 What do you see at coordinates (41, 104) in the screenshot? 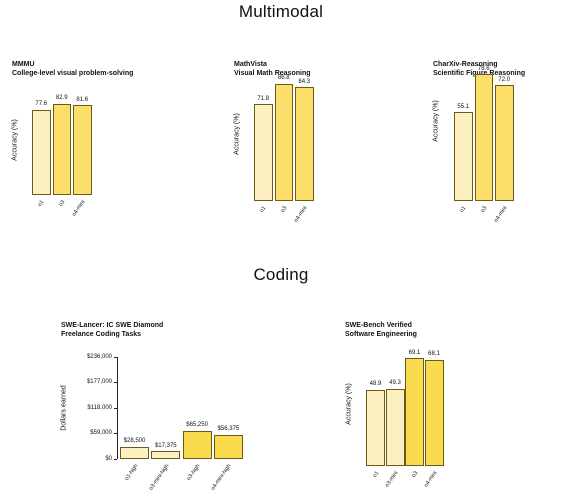
I see `data-label: 77.6` at bounding box center [41, 104].